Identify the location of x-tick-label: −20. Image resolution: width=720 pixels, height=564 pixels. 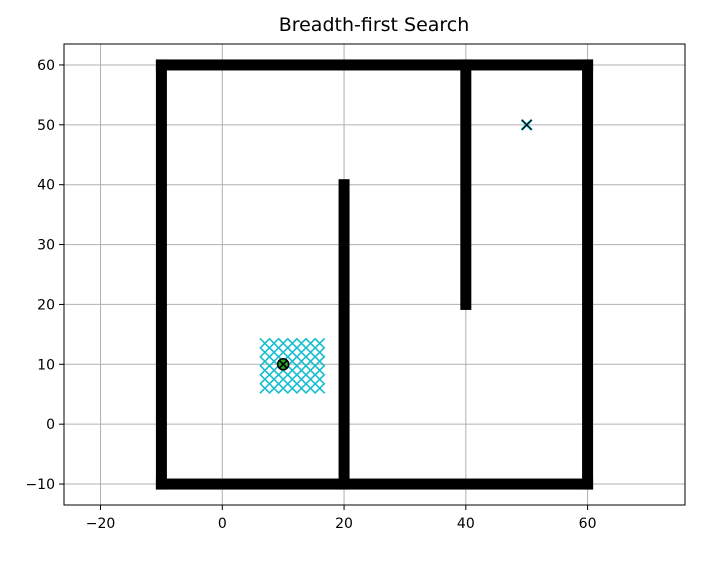
(101, 524).